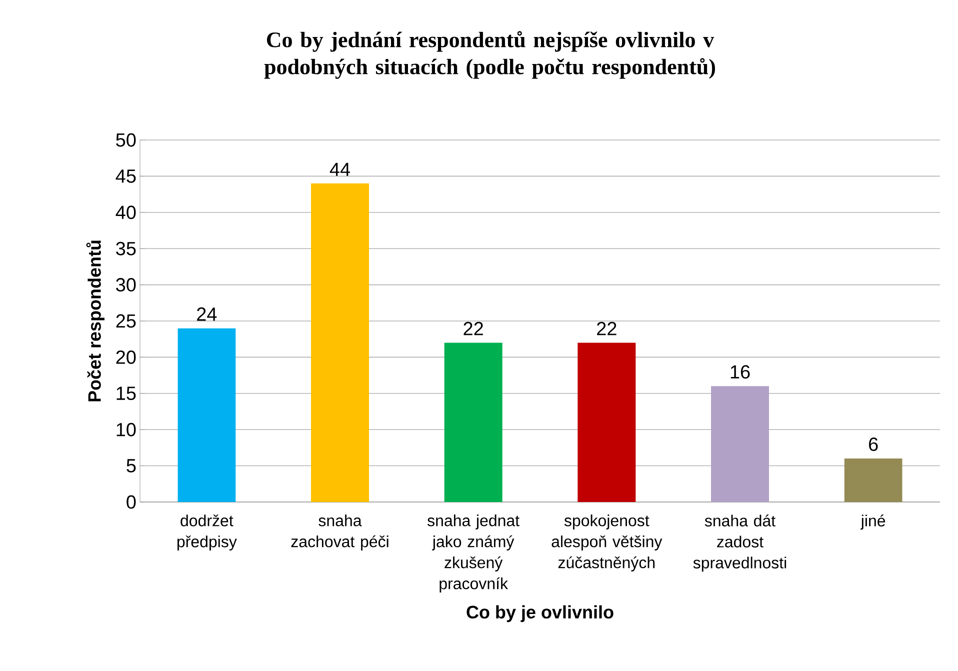 This screenshot has width=958, height=671. Describe the element at coordinates (340, 169) in the screenshot. I see `data-label: 44` at that location.